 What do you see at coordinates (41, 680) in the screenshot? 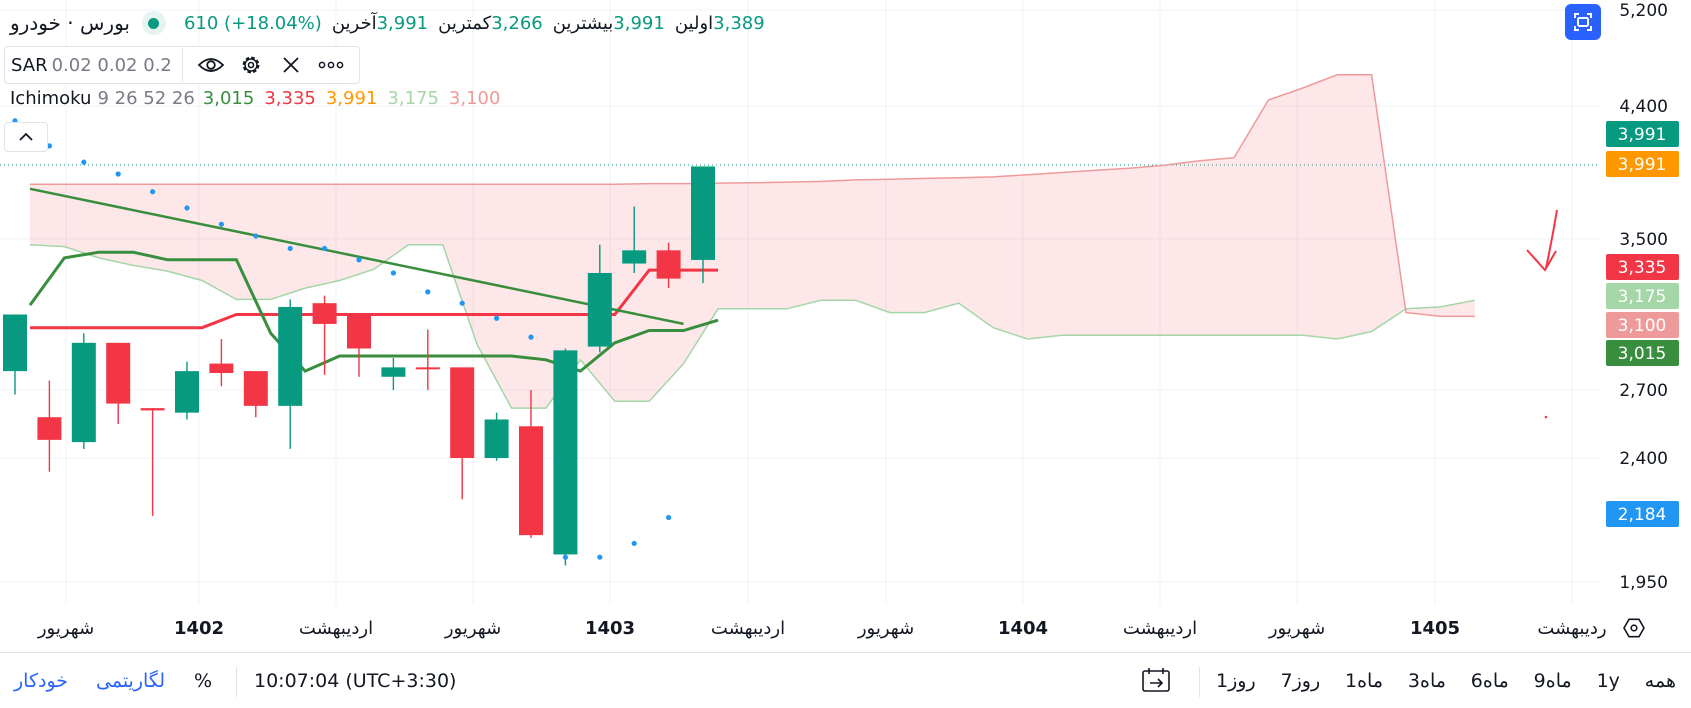
I see `auto-scale-toggle: خودکار` at bounding box center [41, 680].